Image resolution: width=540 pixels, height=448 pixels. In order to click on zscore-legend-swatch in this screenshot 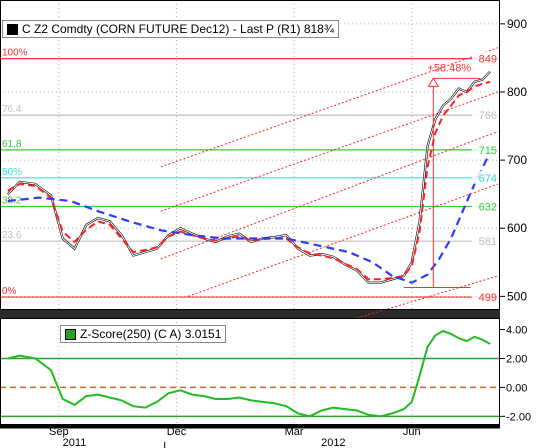, I will do `click(70, 334)`.